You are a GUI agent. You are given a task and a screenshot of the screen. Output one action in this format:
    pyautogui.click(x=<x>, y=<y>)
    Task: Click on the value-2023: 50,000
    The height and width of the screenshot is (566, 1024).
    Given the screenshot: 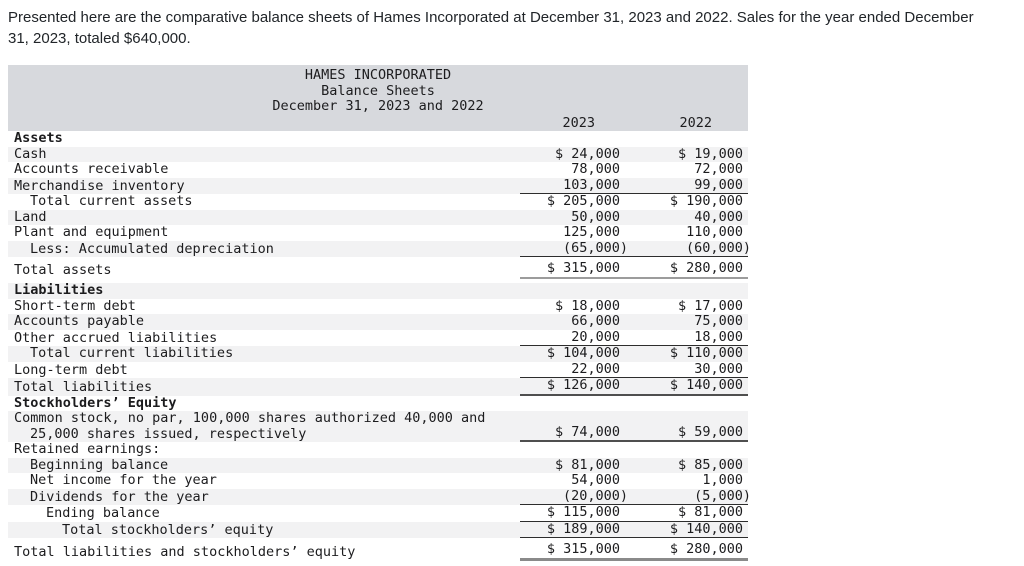 What is the action you would take?
    pyautogui.click(x=595, y=216)
    